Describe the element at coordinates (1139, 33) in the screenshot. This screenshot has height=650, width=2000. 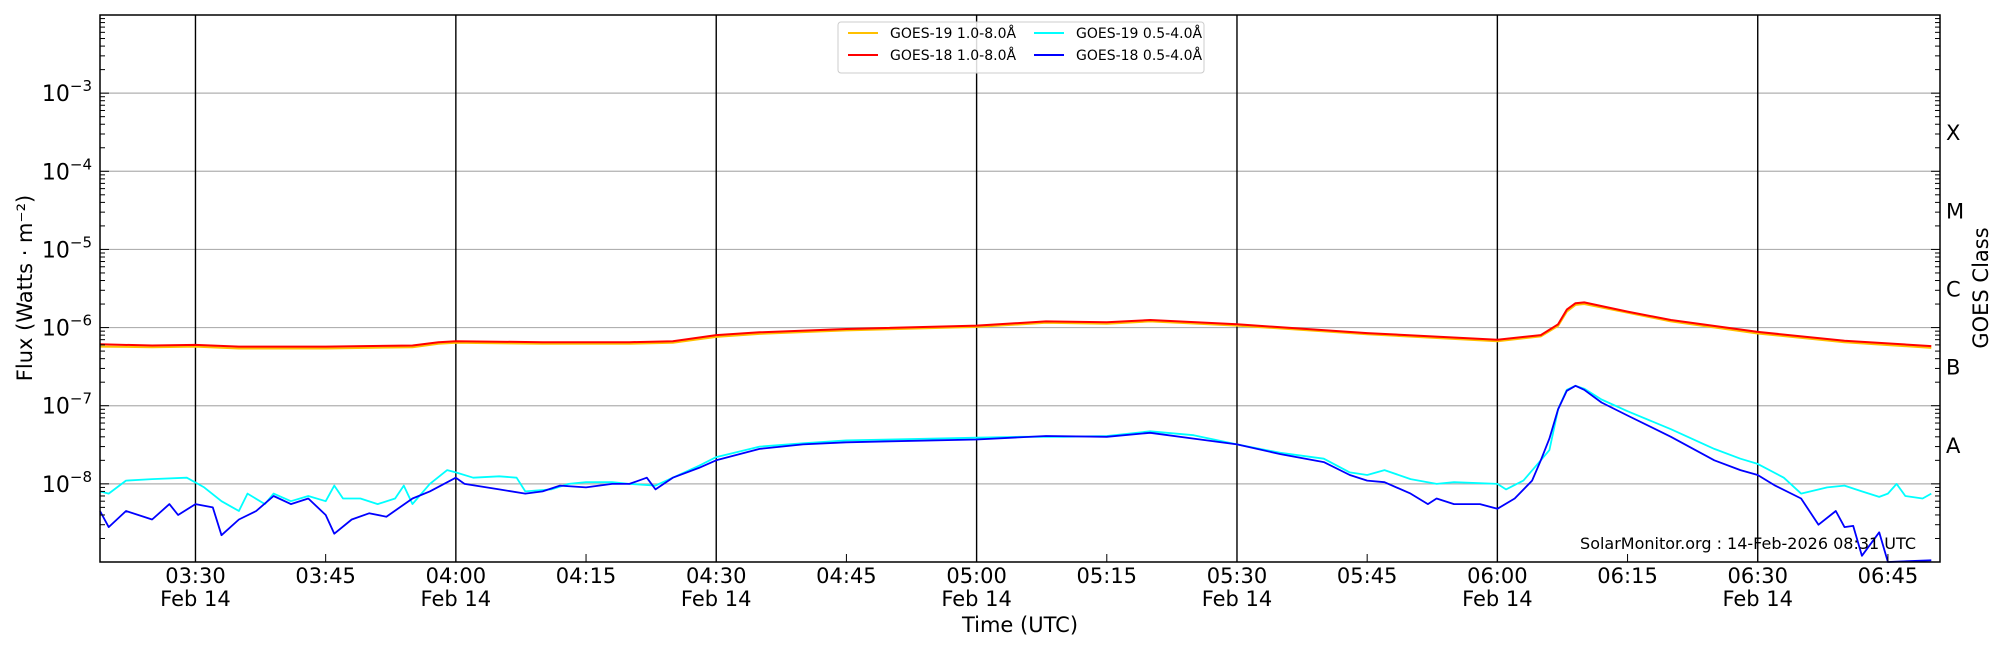
I see `legend-label: GOES-19 0.5-4.0Å` at that location.